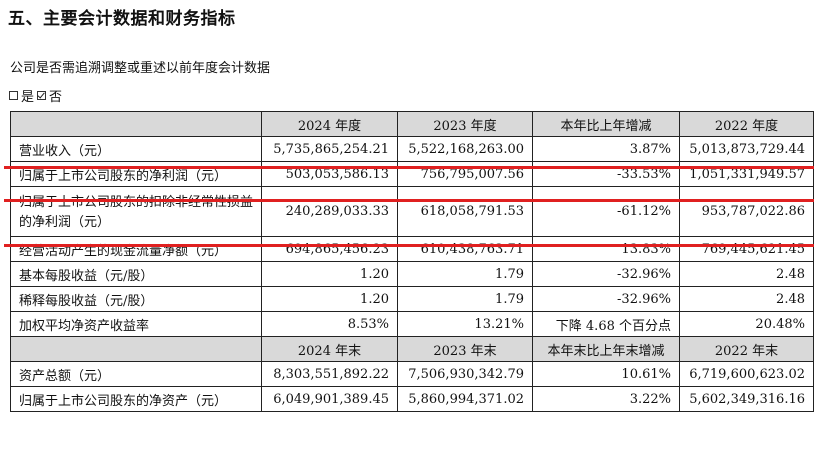 The height and width of the screenshot is (456, 817). What do you see at coordinates (746, 399) in the screenshot?
I see `table-cell: 5,602,349,316.16` at bounding box center [746, 399].